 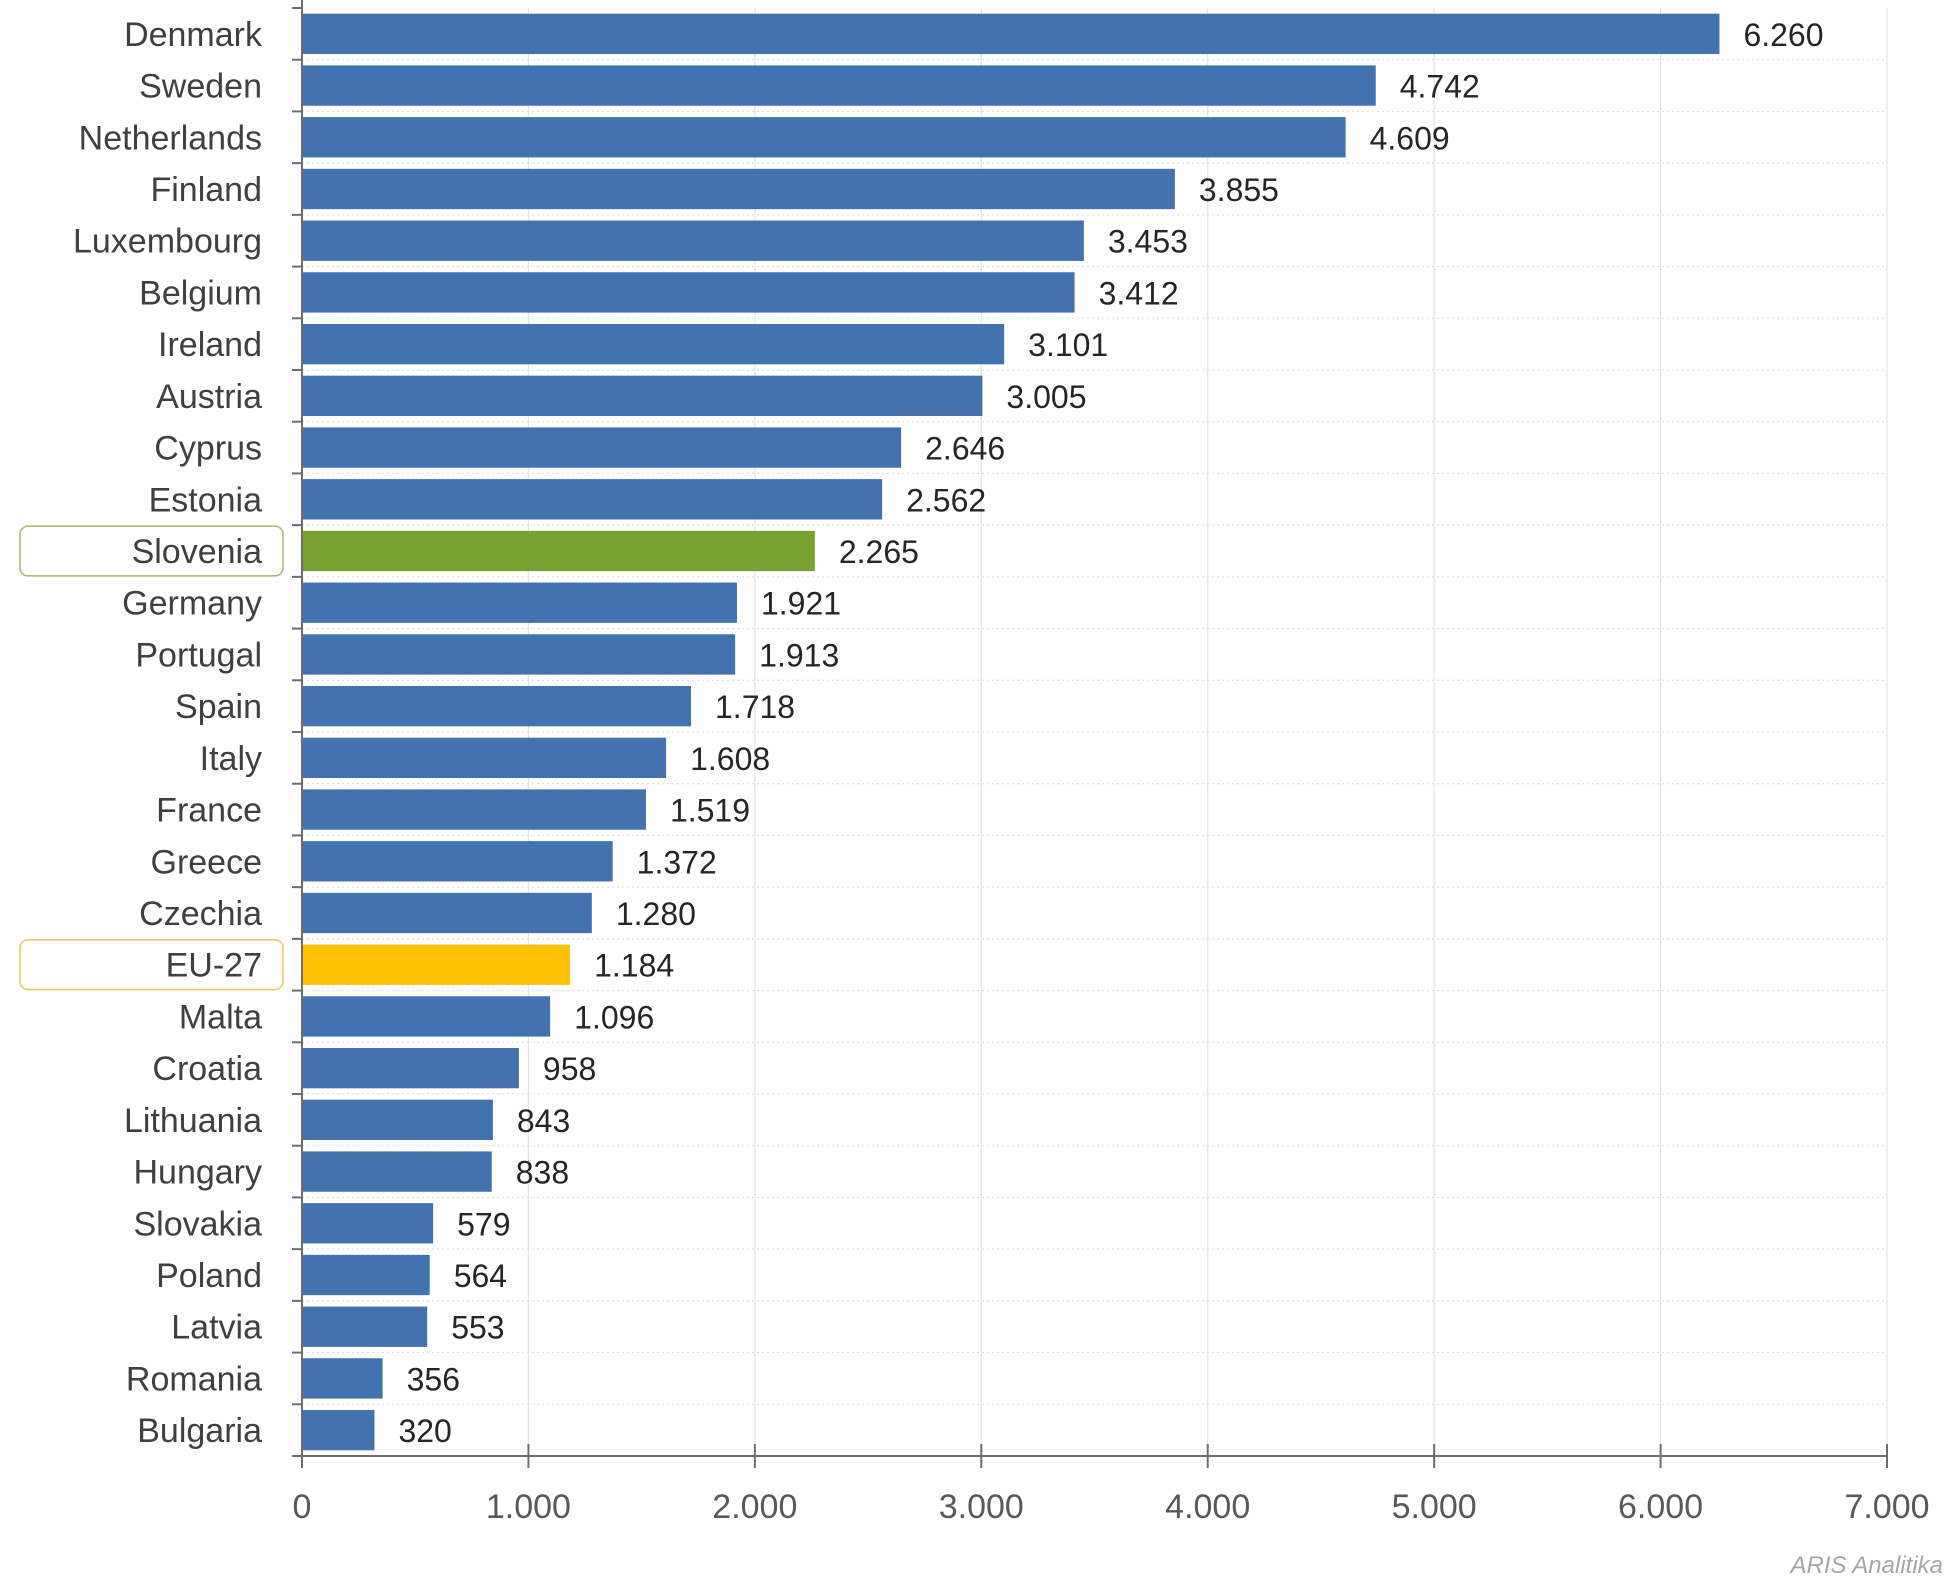 What do you see at coordinates (1046, 397) in the screenshot?
I see `value-label: 3.005` at bounding box center [1046, 397].